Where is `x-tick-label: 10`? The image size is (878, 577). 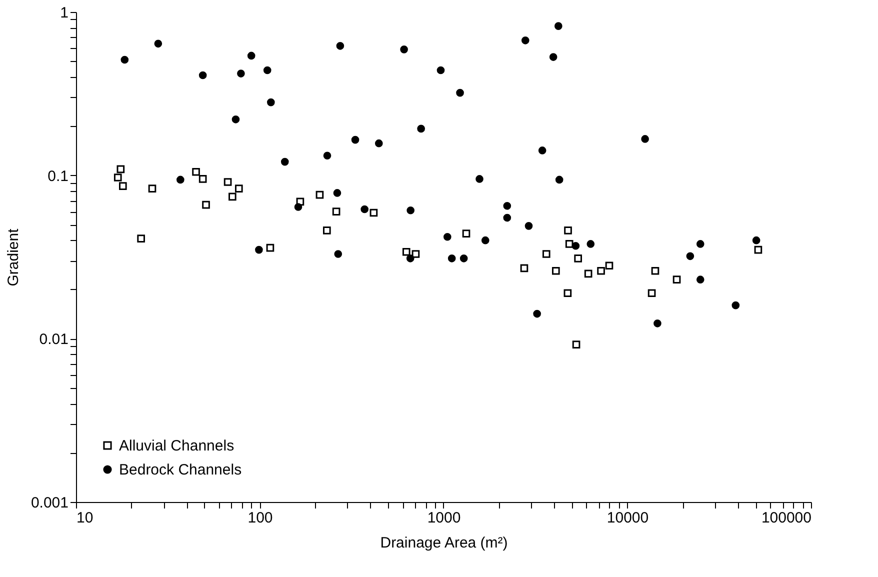
x-tick-label: 10 is located at coordinates (85, 518).